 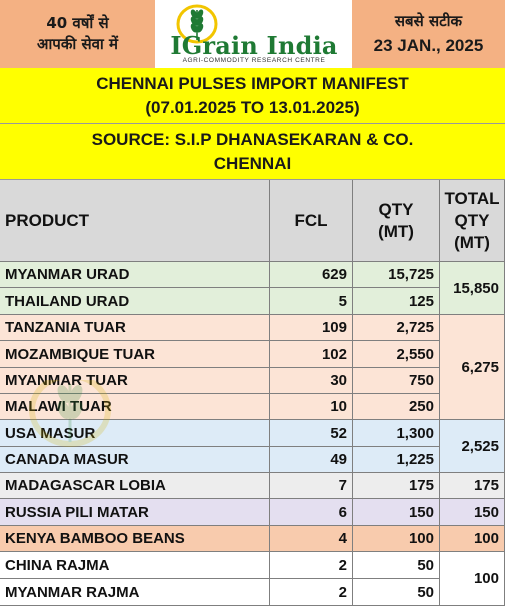 What do you see at coordinates (135, 221) in the screenshot?
I see `column-header-product: PRODUCT` at bounding box center [135, 221].